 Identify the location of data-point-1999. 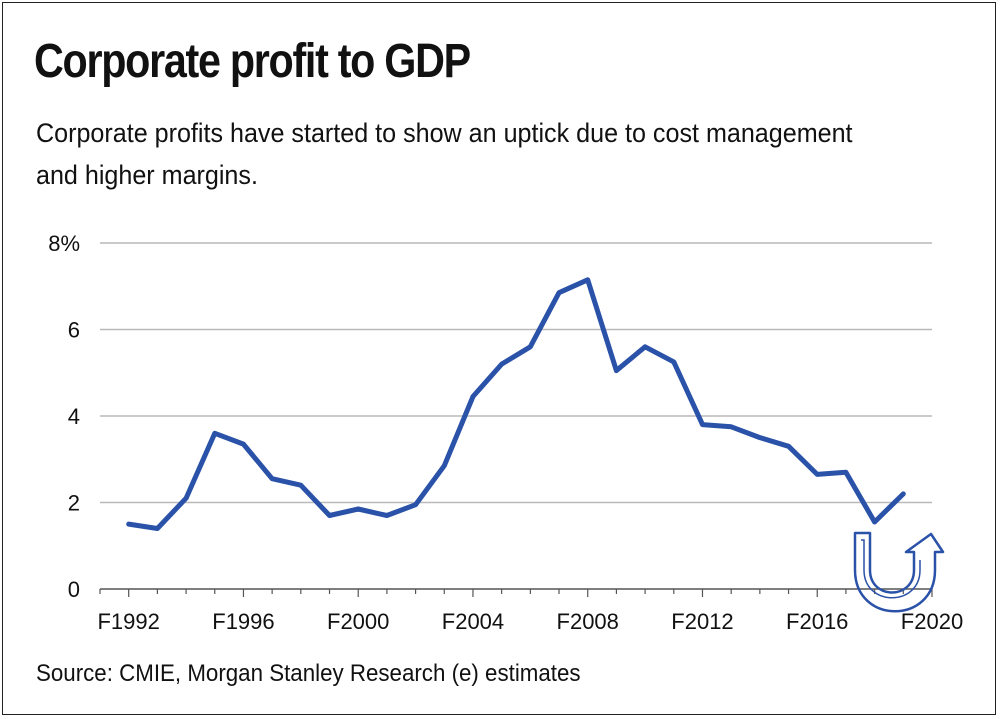
(329, 515).